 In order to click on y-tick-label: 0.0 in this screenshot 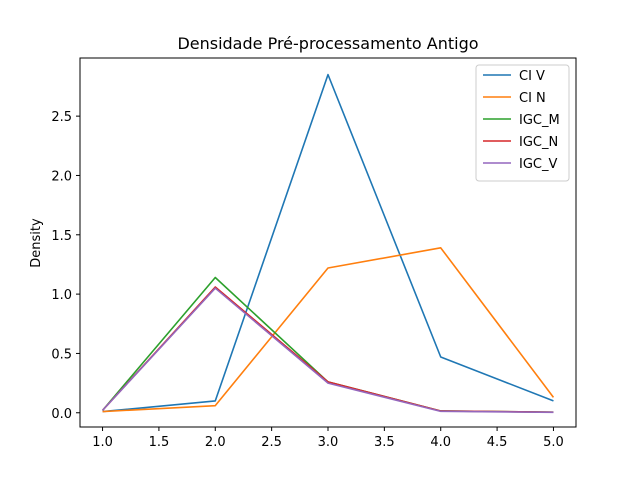, I will do `click(61, 414)`.